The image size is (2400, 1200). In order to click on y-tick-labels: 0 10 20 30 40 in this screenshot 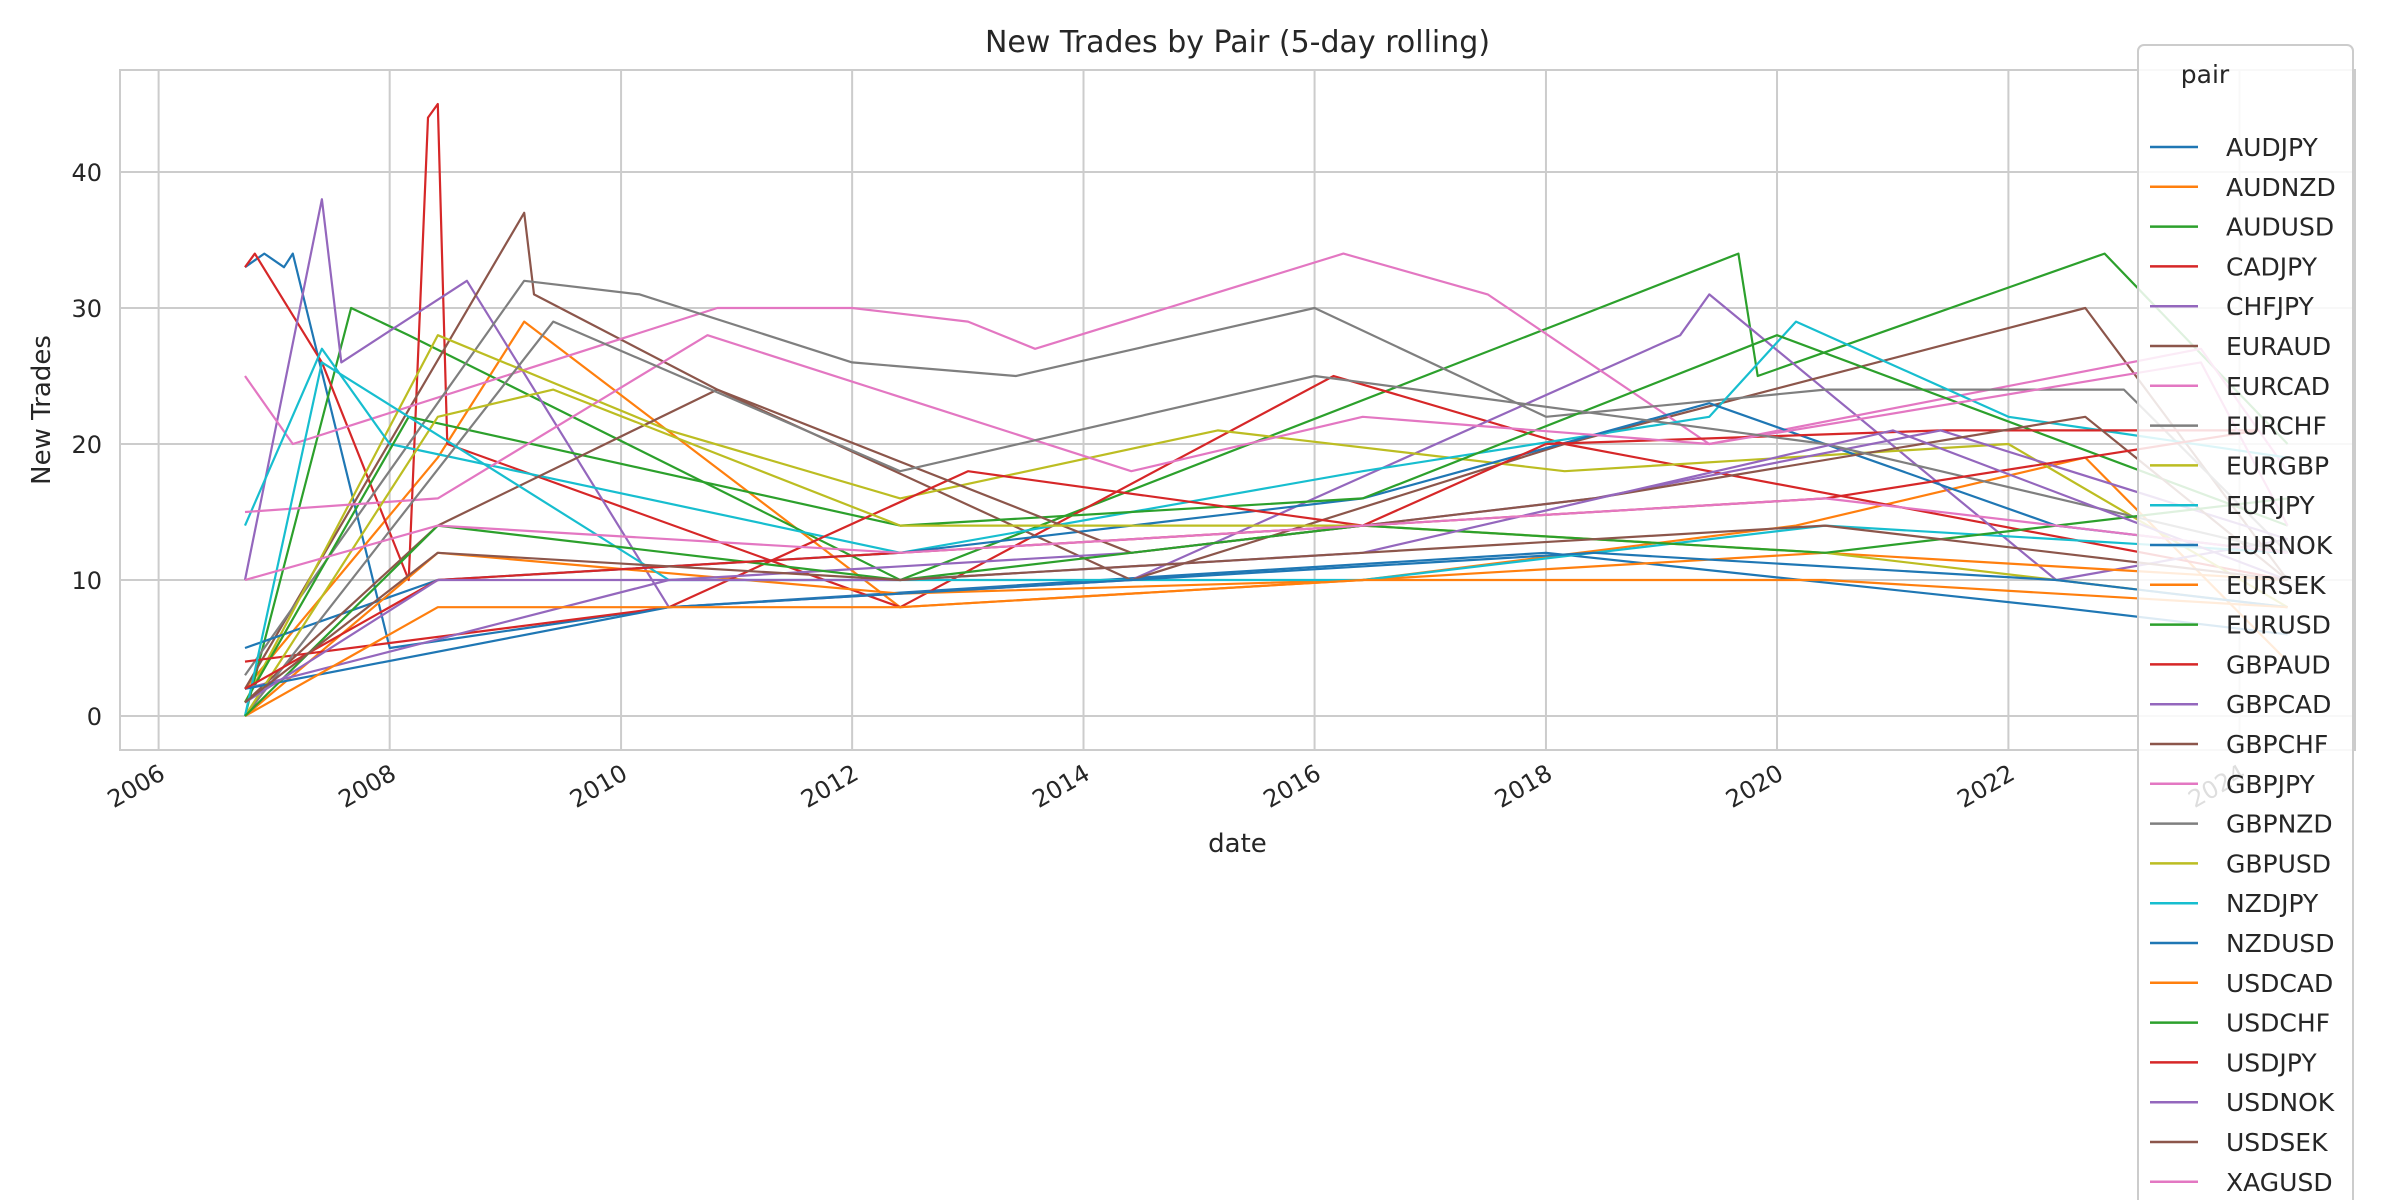, I will do `click(86, 445)`.